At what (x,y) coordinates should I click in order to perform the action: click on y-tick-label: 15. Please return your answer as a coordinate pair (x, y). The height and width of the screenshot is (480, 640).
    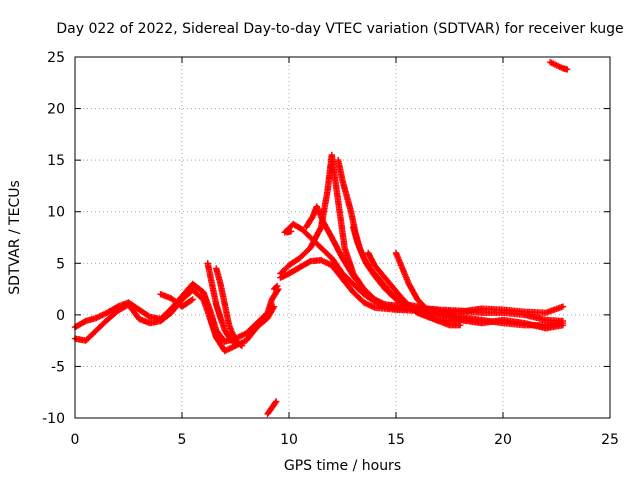
    Looking at the image, I should click on (56, 161).